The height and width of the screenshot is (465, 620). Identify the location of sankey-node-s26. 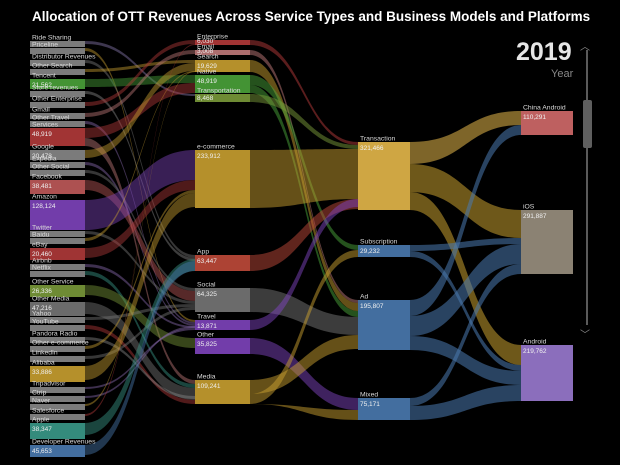
(57, 359).